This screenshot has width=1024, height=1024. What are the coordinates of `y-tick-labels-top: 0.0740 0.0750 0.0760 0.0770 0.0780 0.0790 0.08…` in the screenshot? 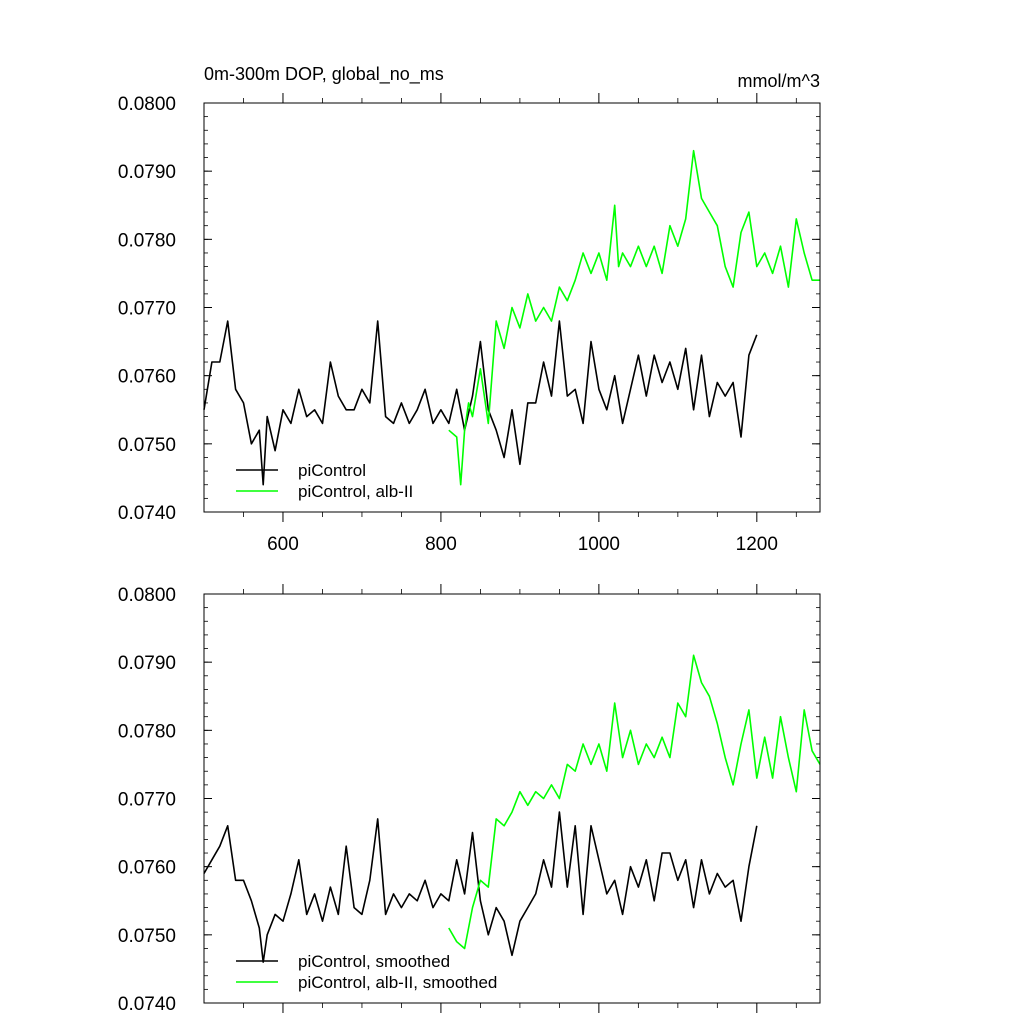 It's located at (147, 309).